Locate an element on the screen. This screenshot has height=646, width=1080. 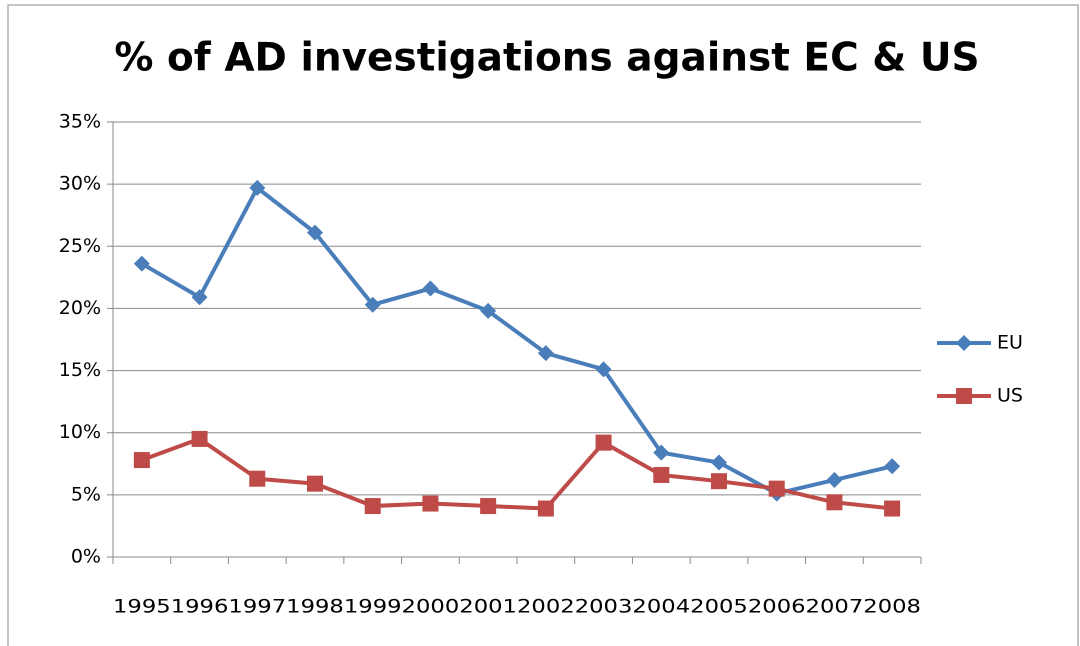
y-tick-label: 20% is located at coordinates (80, 308).